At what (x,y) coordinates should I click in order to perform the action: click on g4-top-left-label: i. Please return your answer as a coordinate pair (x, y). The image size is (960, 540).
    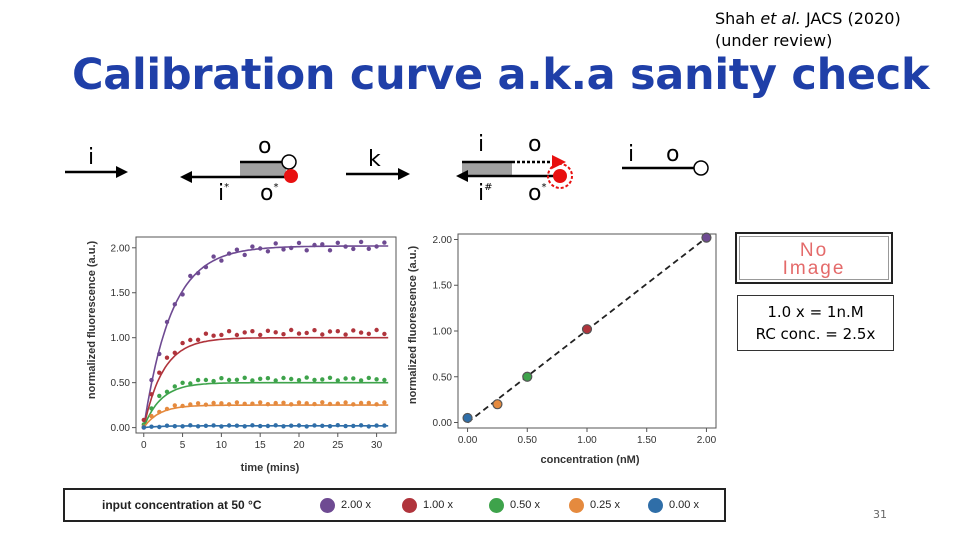
    Looking at the image, I should click on (481, 144).